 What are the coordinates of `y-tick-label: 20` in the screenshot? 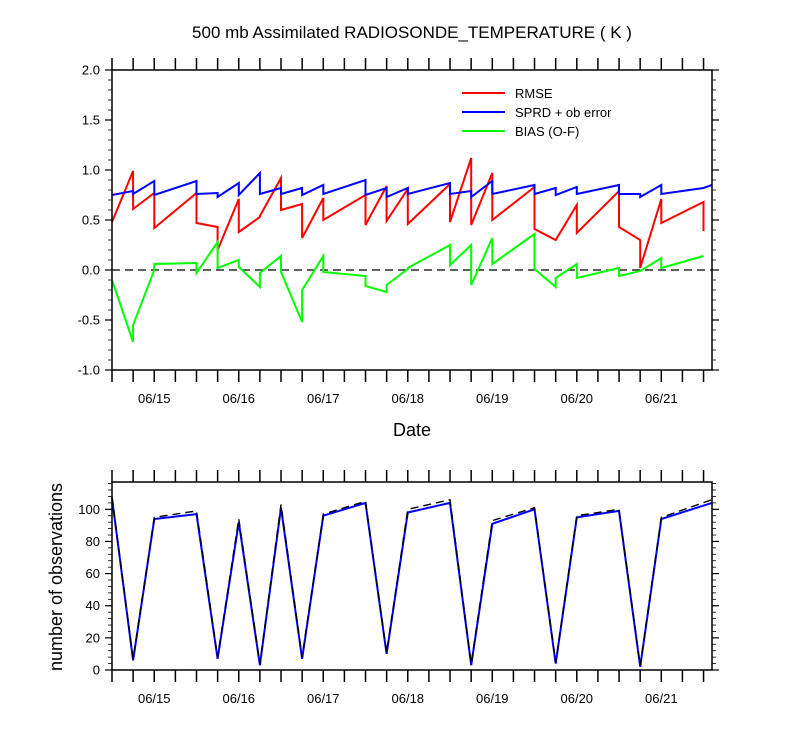 It's located at (93, 637).